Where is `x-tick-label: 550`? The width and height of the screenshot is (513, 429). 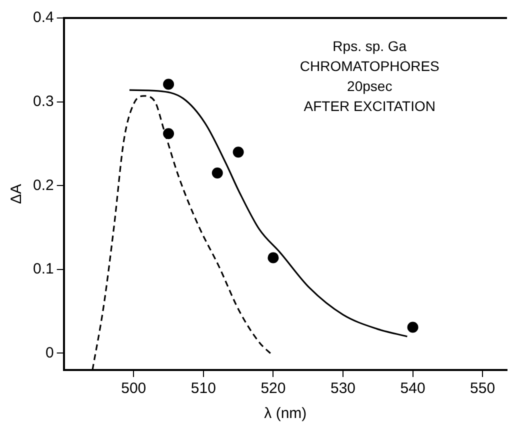 x-tick-label: 550 is located at coordinates (483, 389).